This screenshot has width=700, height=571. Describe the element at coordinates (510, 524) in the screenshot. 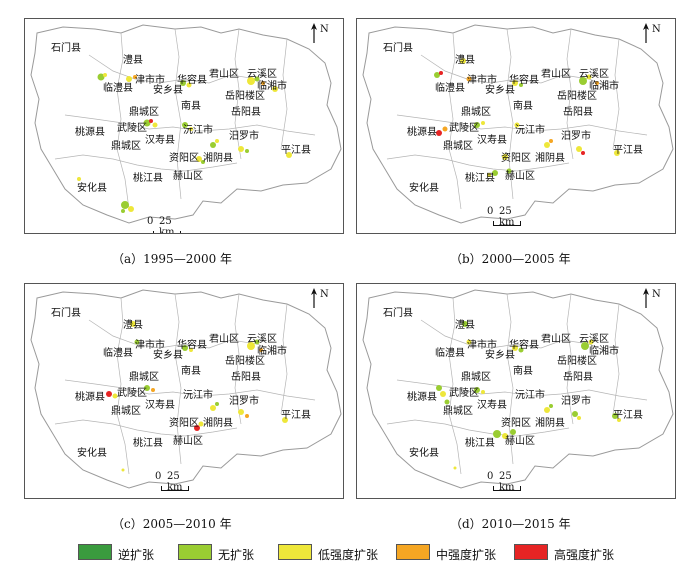

I see `panel-caption-d: （d）2010—2015 年` at that location.